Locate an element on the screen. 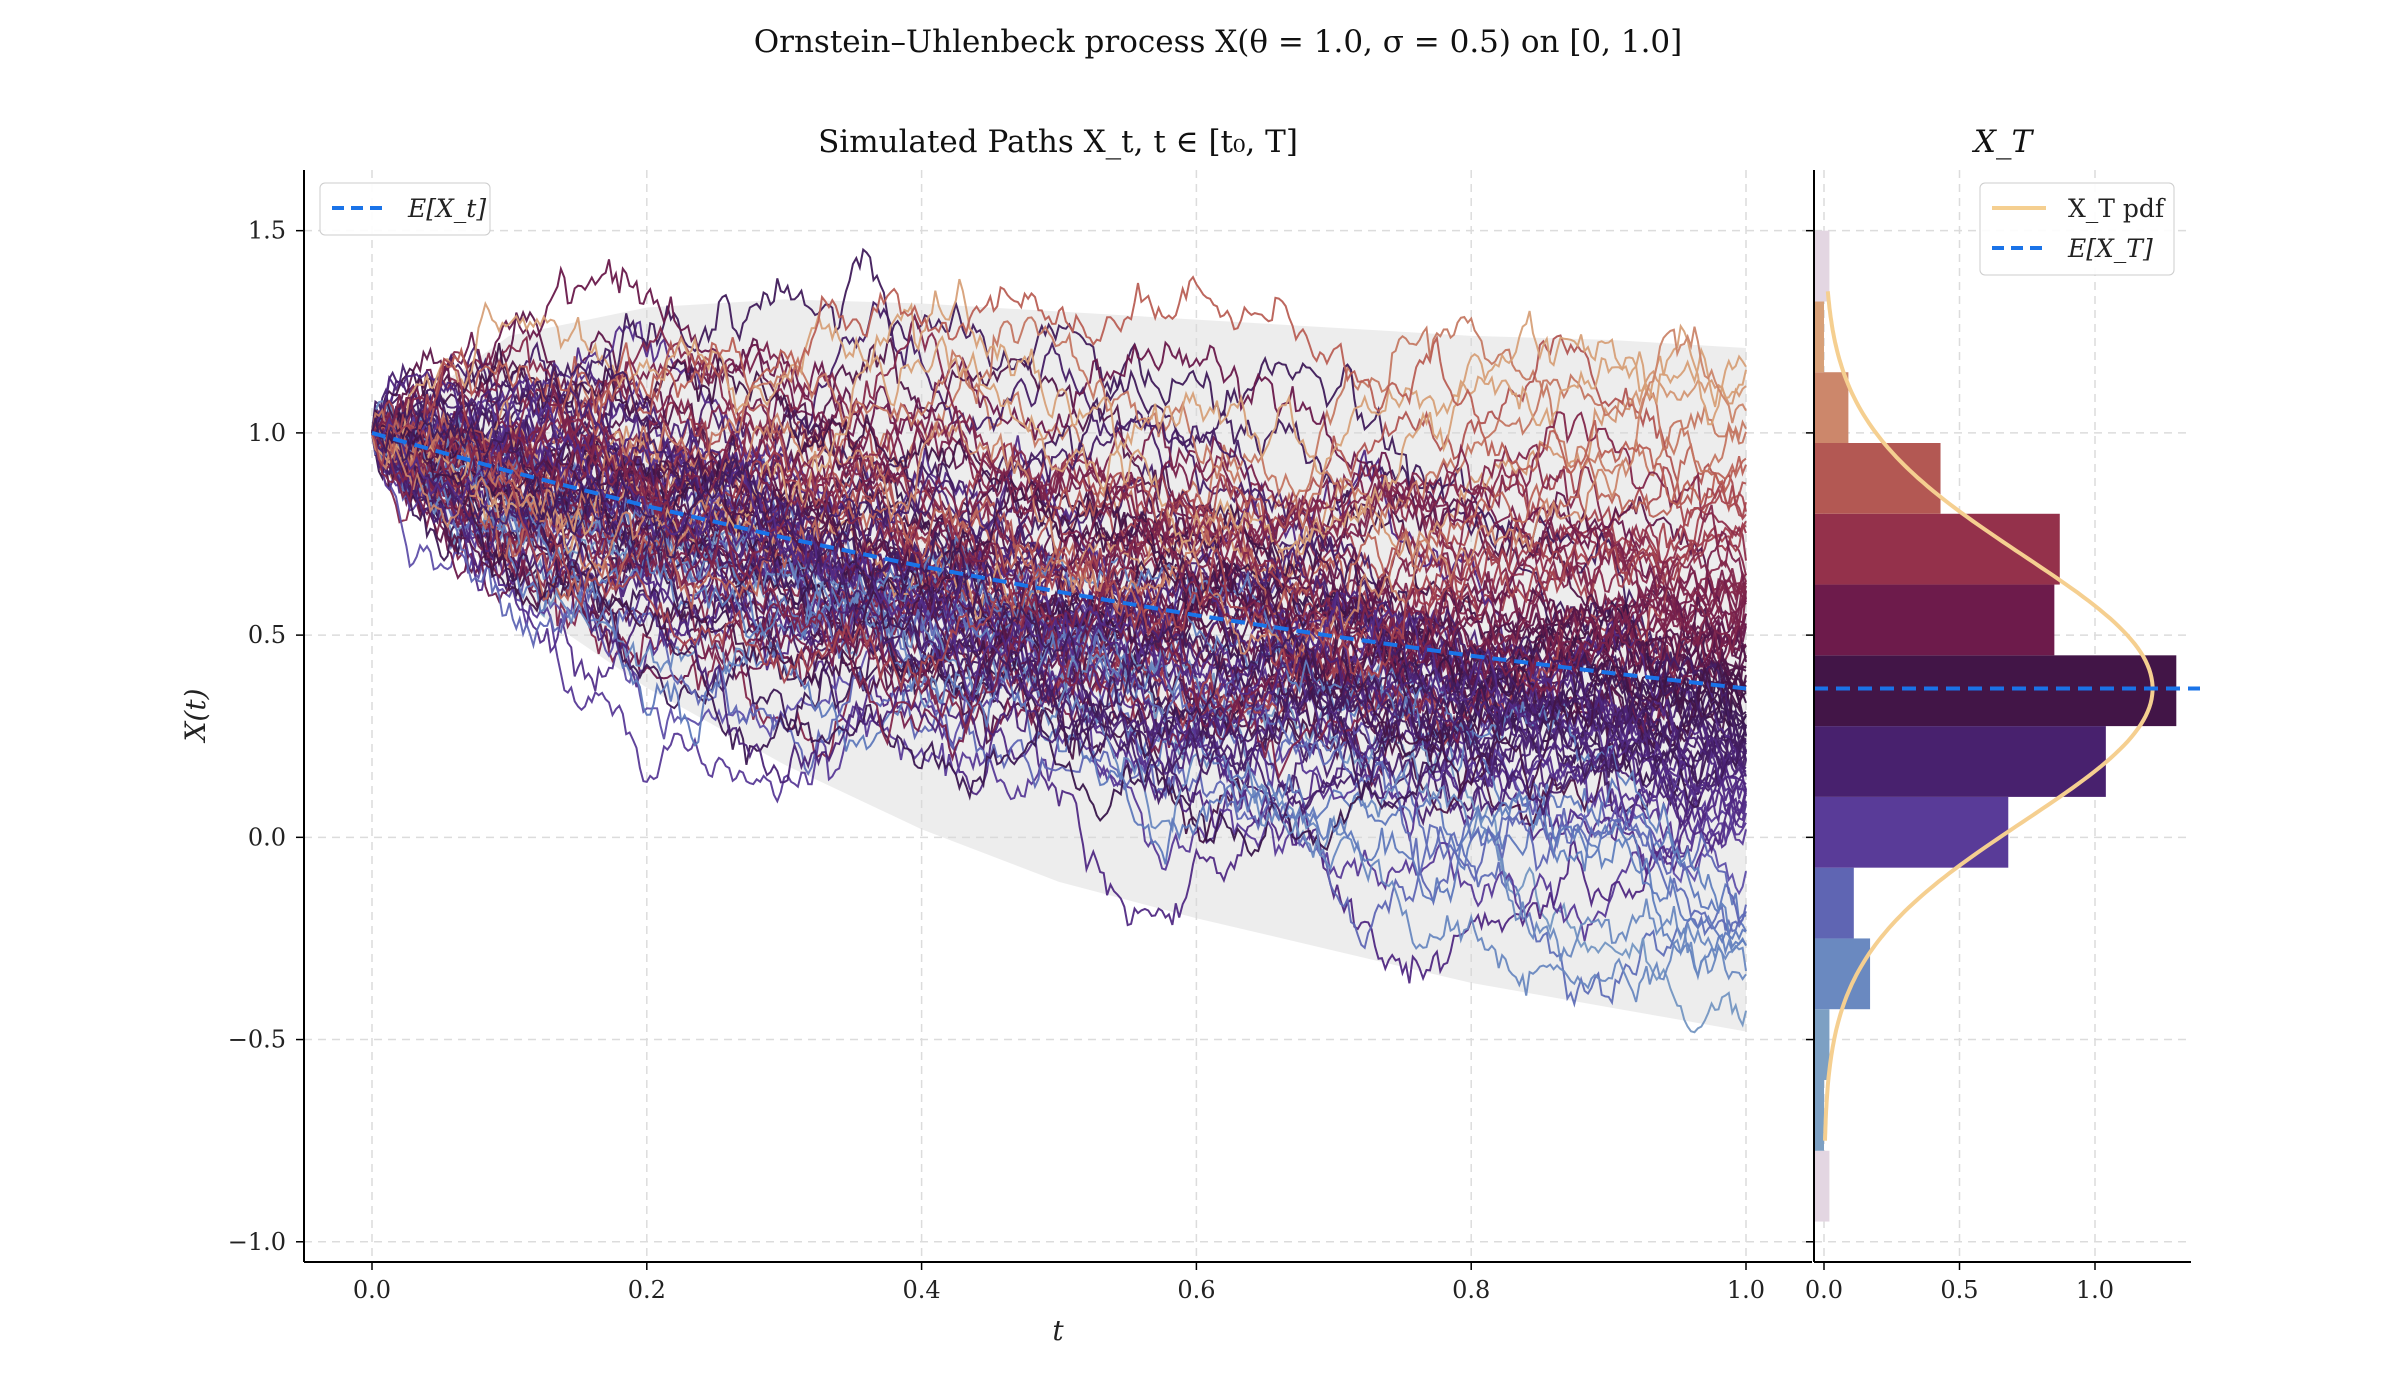  terminal-pdf-curve is located at coordinates (1989, 716).